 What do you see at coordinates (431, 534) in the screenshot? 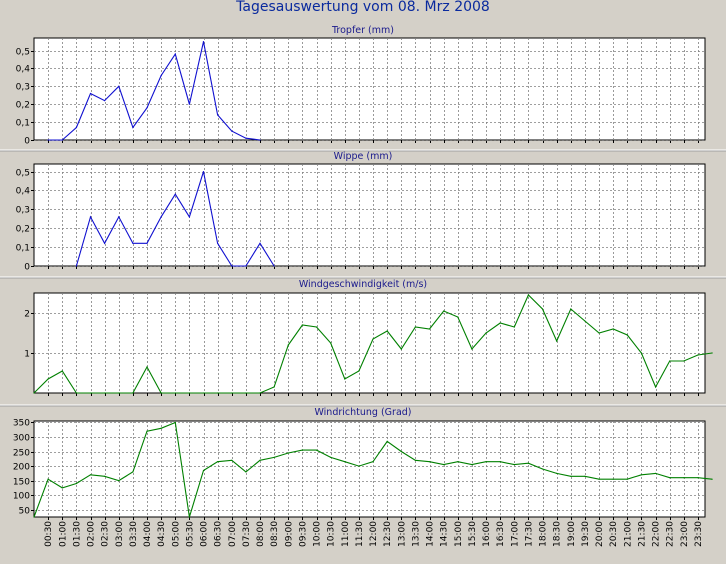
I see `x-tick-label: 14:00` at bounding box center [431, 534].